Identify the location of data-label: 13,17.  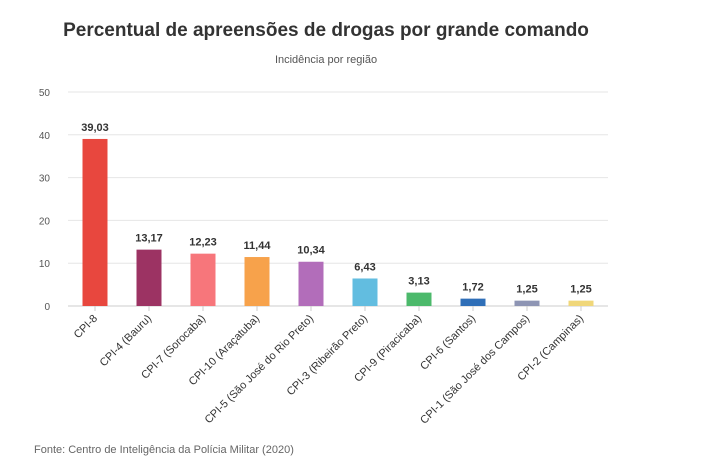
(149, 239).